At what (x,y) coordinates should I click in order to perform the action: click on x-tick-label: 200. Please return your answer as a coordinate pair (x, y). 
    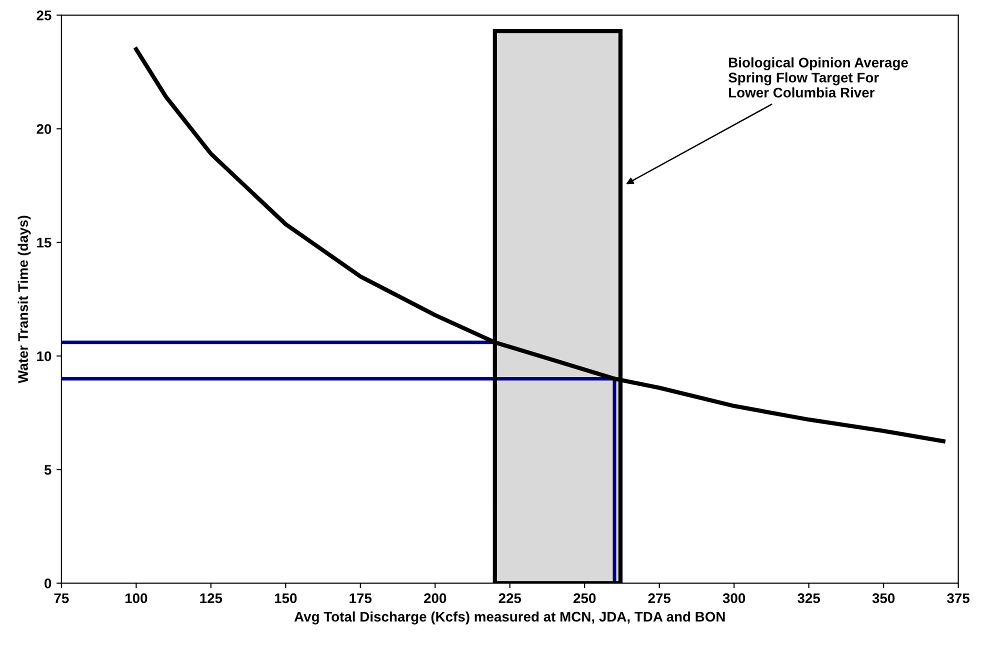
    Looking at the image, I should click on (435, 598).